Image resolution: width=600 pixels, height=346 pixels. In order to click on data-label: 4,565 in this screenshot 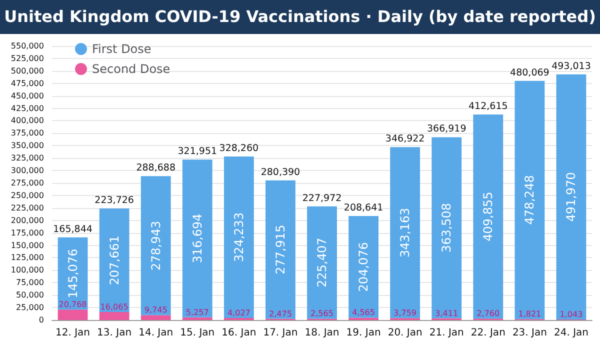, I will do `click(363, 313)`.